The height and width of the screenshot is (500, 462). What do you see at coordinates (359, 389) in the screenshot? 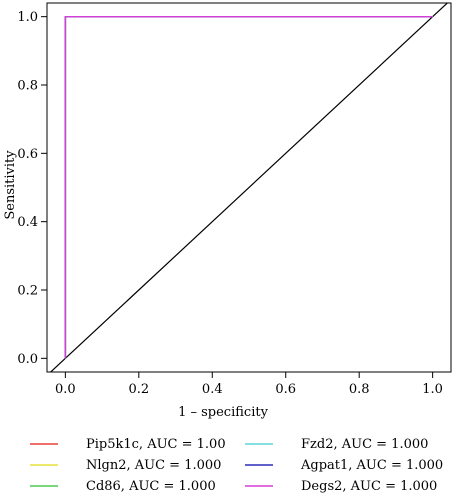
I see `x-tick-label: 0.8` at bounding box center [359, 389].